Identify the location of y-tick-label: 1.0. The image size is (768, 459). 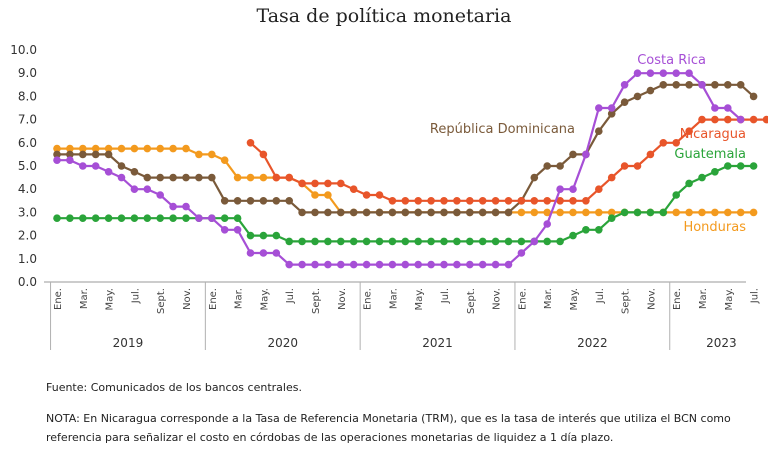
(27, 259).